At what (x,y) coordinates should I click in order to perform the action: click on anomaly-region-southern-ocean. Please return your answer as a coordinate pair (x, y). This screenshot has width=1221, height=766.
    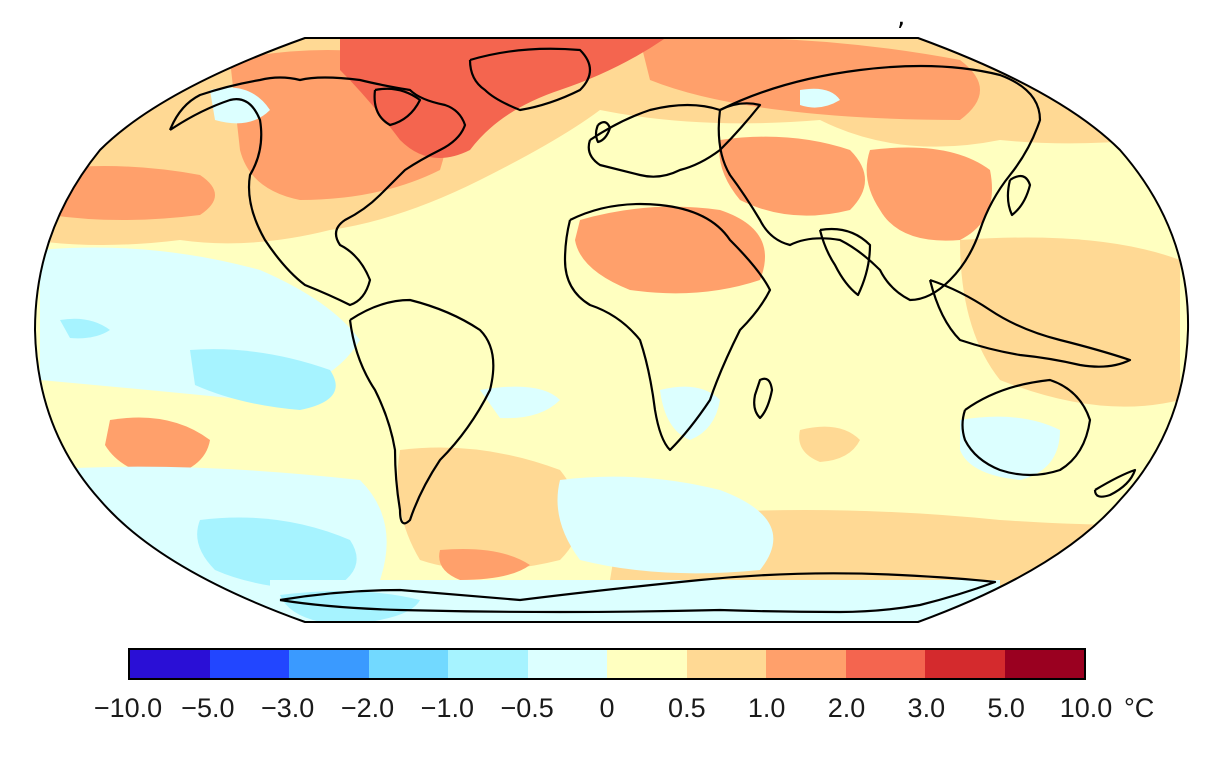
    Looking at the image, I should click on (665, 525).